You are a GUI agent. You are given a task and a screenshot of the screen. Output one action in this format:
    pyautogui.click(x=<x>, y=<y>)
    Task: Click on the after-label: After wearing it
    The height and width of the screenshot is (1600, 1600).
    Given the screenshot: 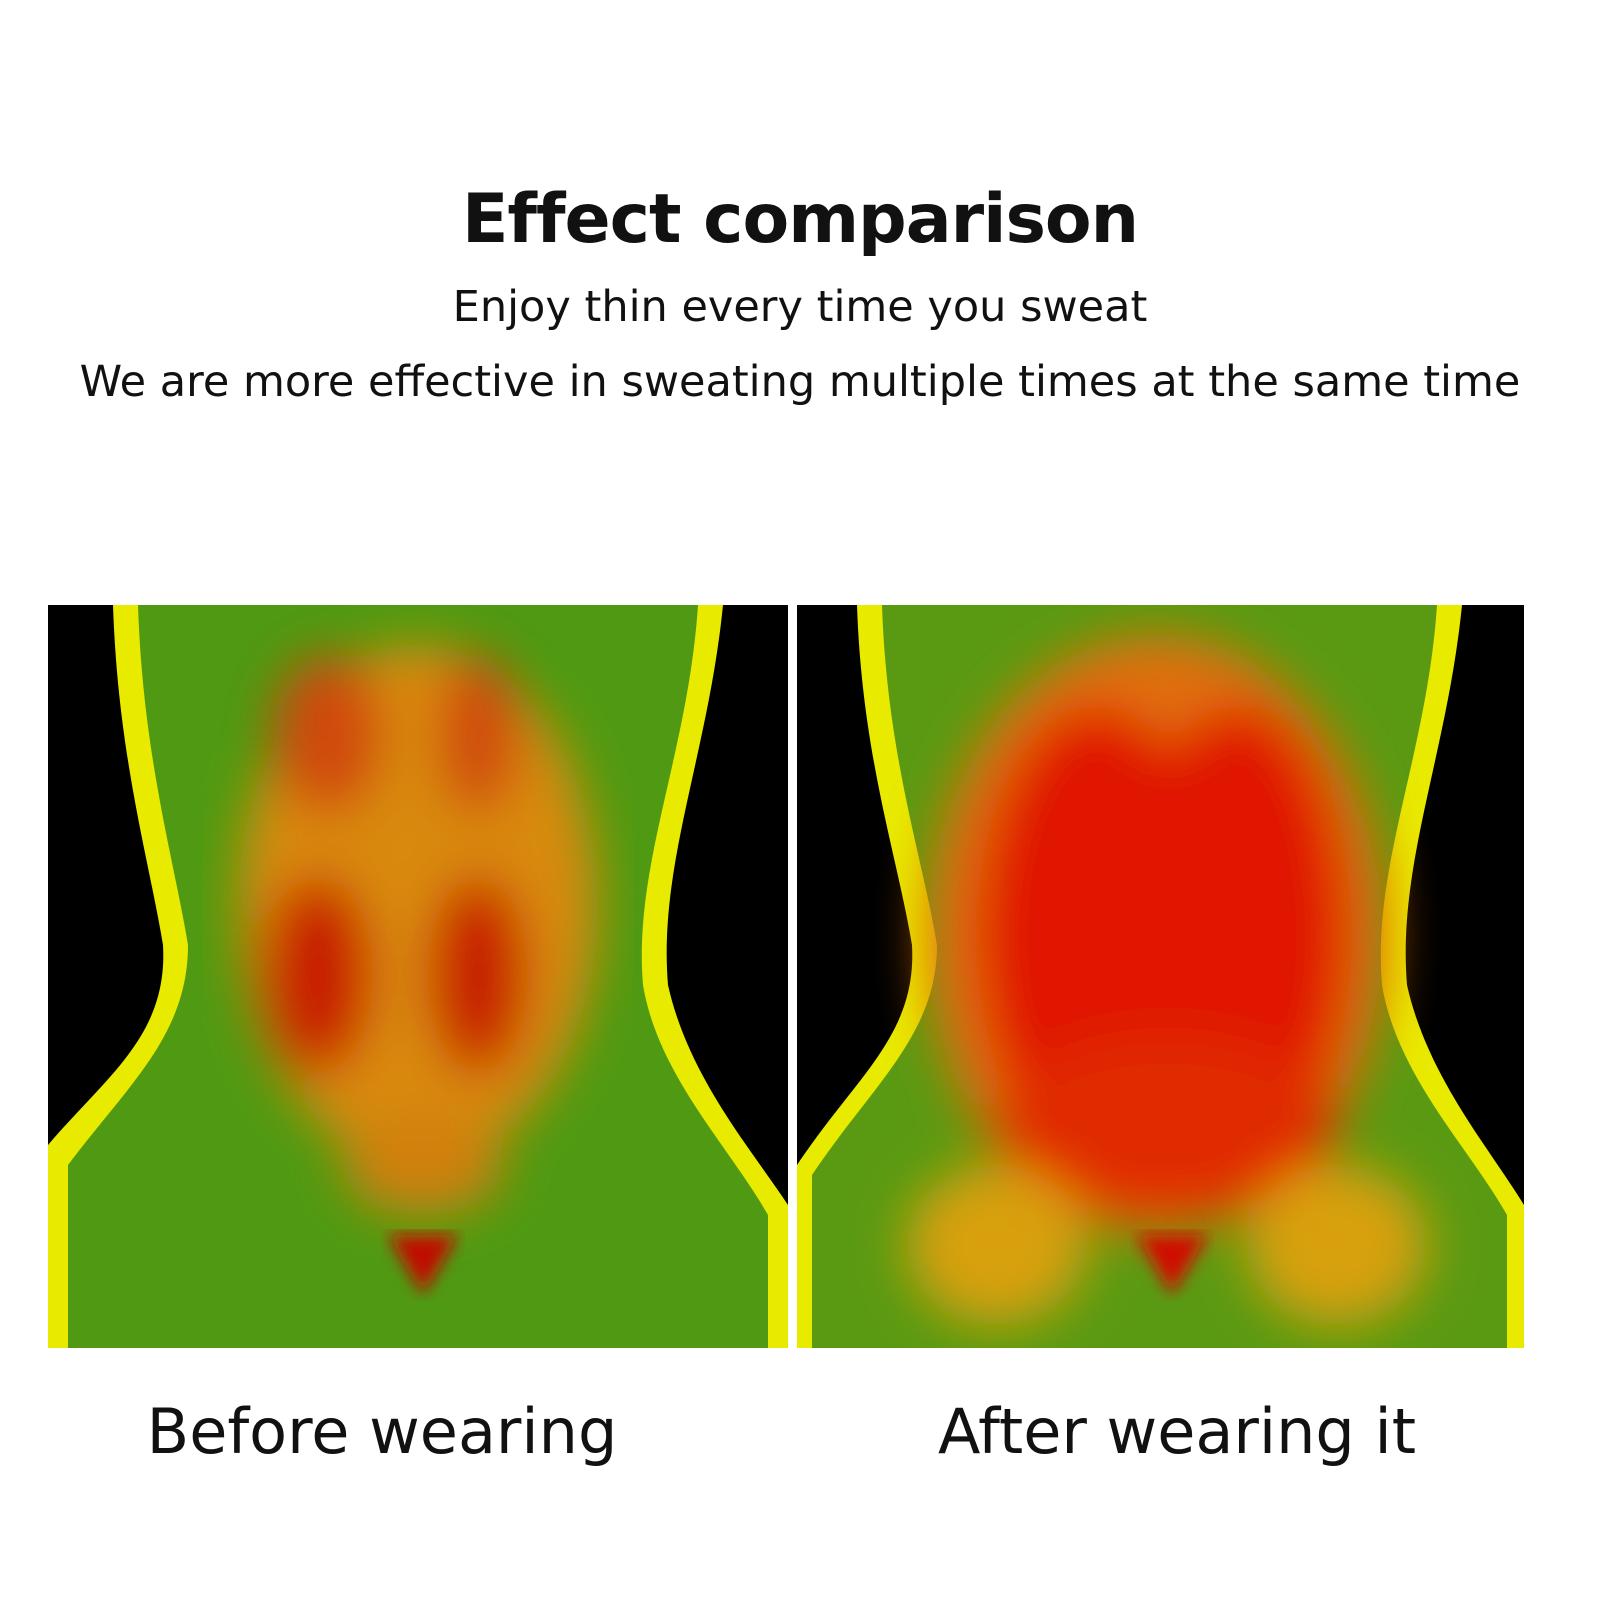 What is the action you would take?
    pyautogui.click(x=1177, y=1431)
    